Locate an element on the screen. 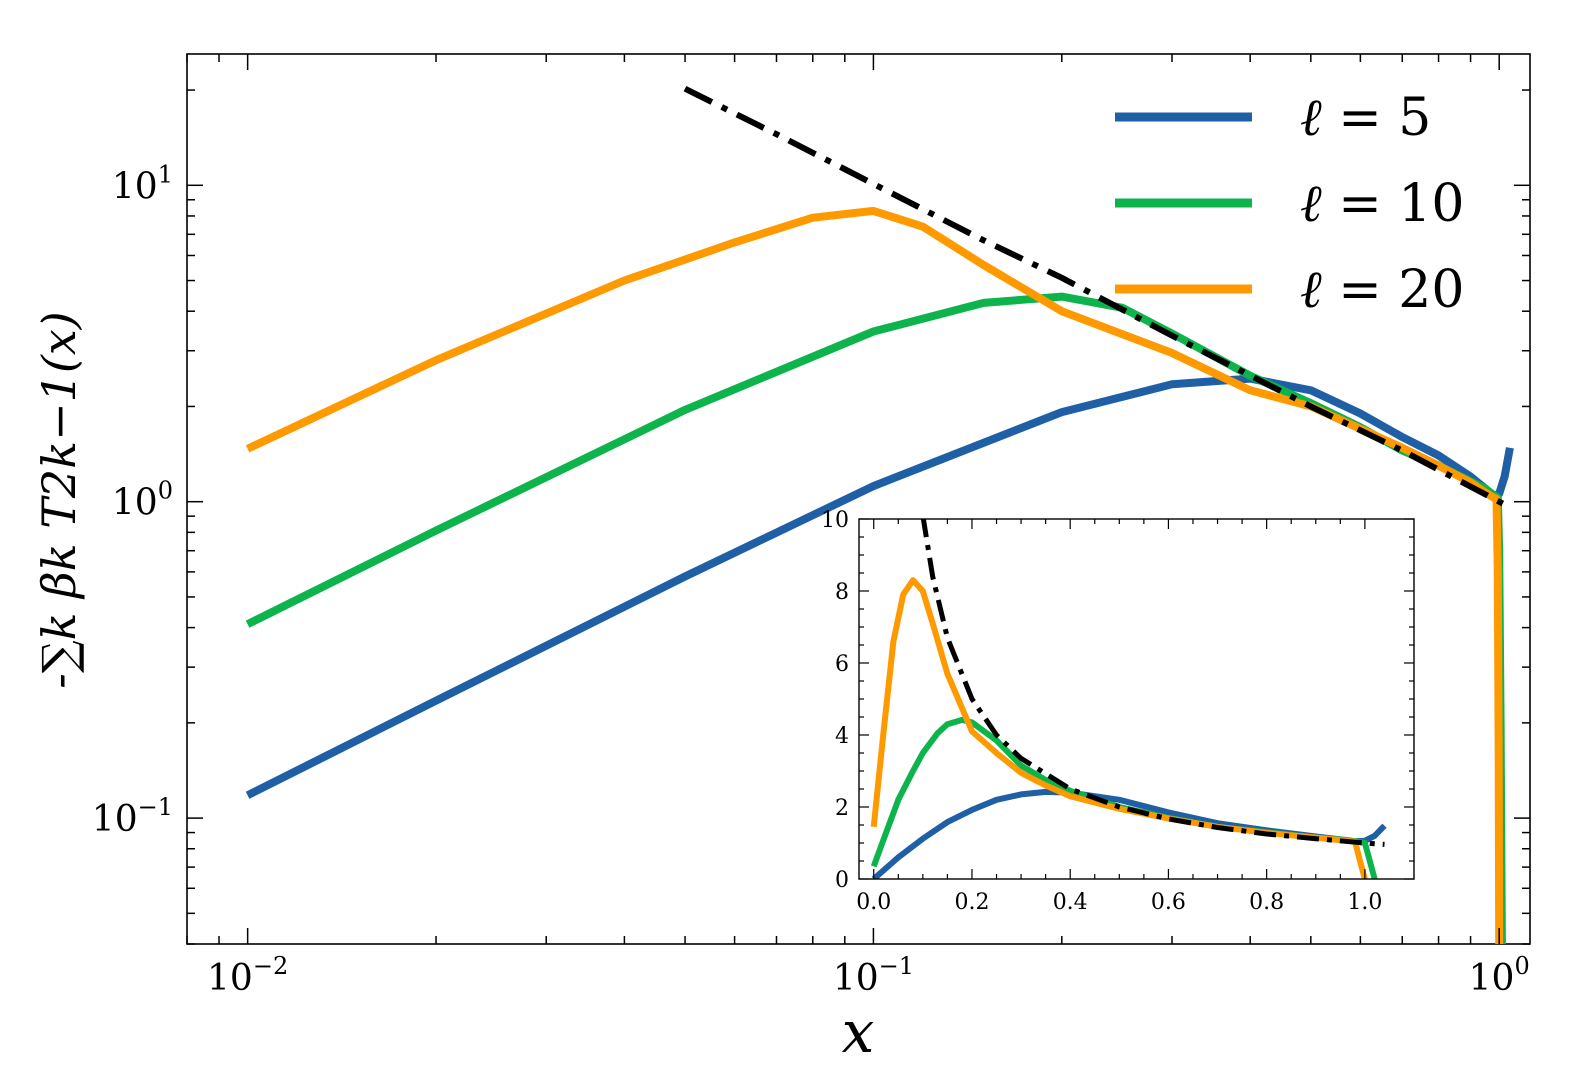 This screenshot has width=1579, height=1076. y-tick-label: 10⁰ is located at coordinates (142, 500).